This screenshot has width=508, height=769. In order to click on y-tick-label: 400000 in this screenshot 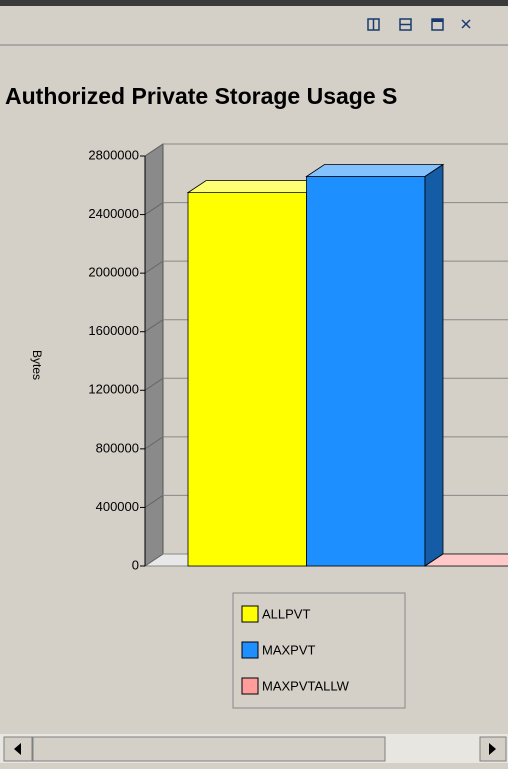, I will do `click(117, 506)`.